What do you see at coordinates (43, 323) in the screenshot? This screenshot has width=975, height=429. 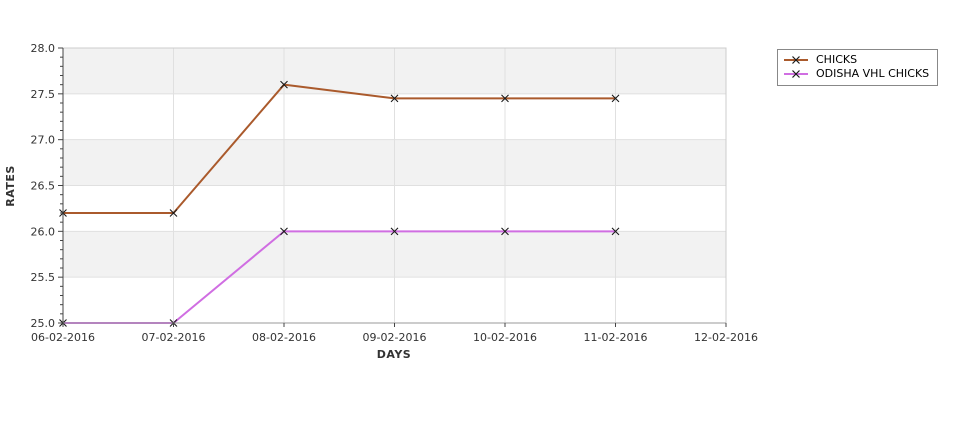 I see `y-tick-label: 25.0` at bounding box center [43, 323].